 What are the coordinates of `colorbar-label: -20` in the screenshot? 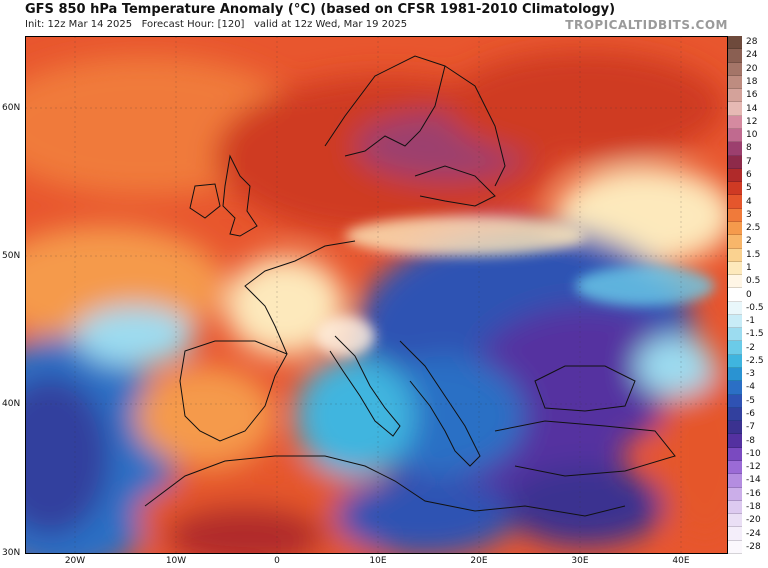 It's located at (753, 520).